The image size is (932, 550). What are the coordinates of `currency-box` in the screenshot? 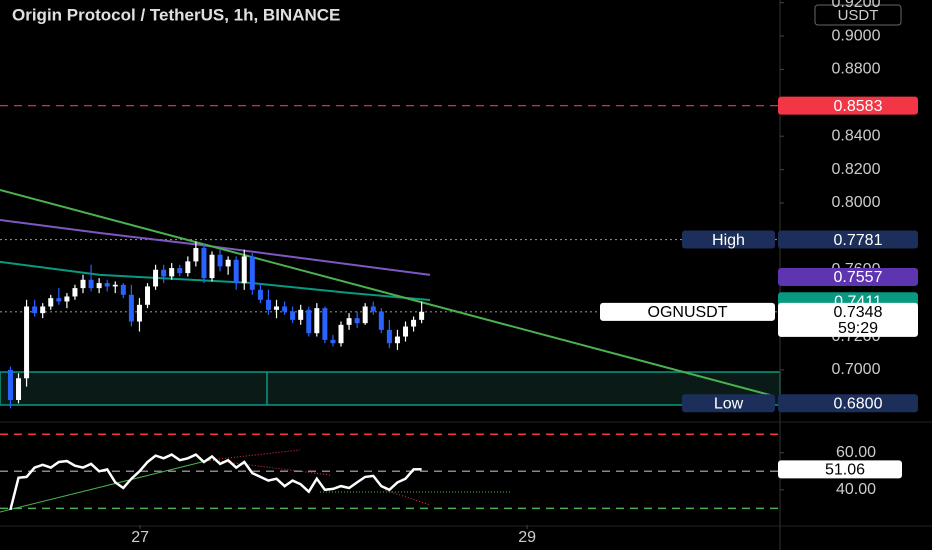 It's located at (858, 15).